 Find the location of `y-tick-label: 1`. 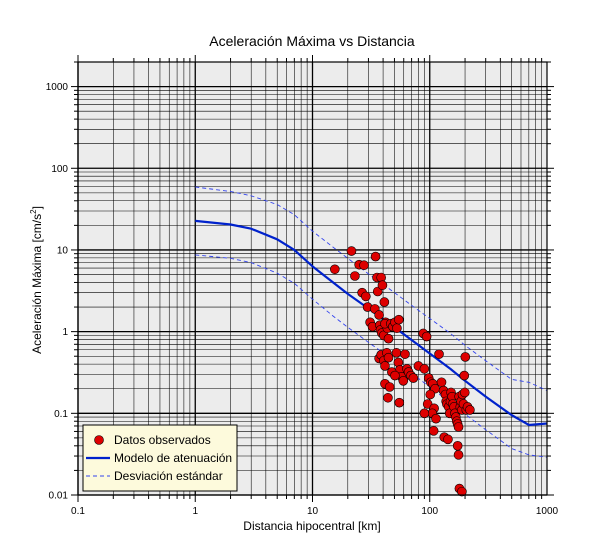

y-tick-label: 1 is located at coordinates (65, 332).